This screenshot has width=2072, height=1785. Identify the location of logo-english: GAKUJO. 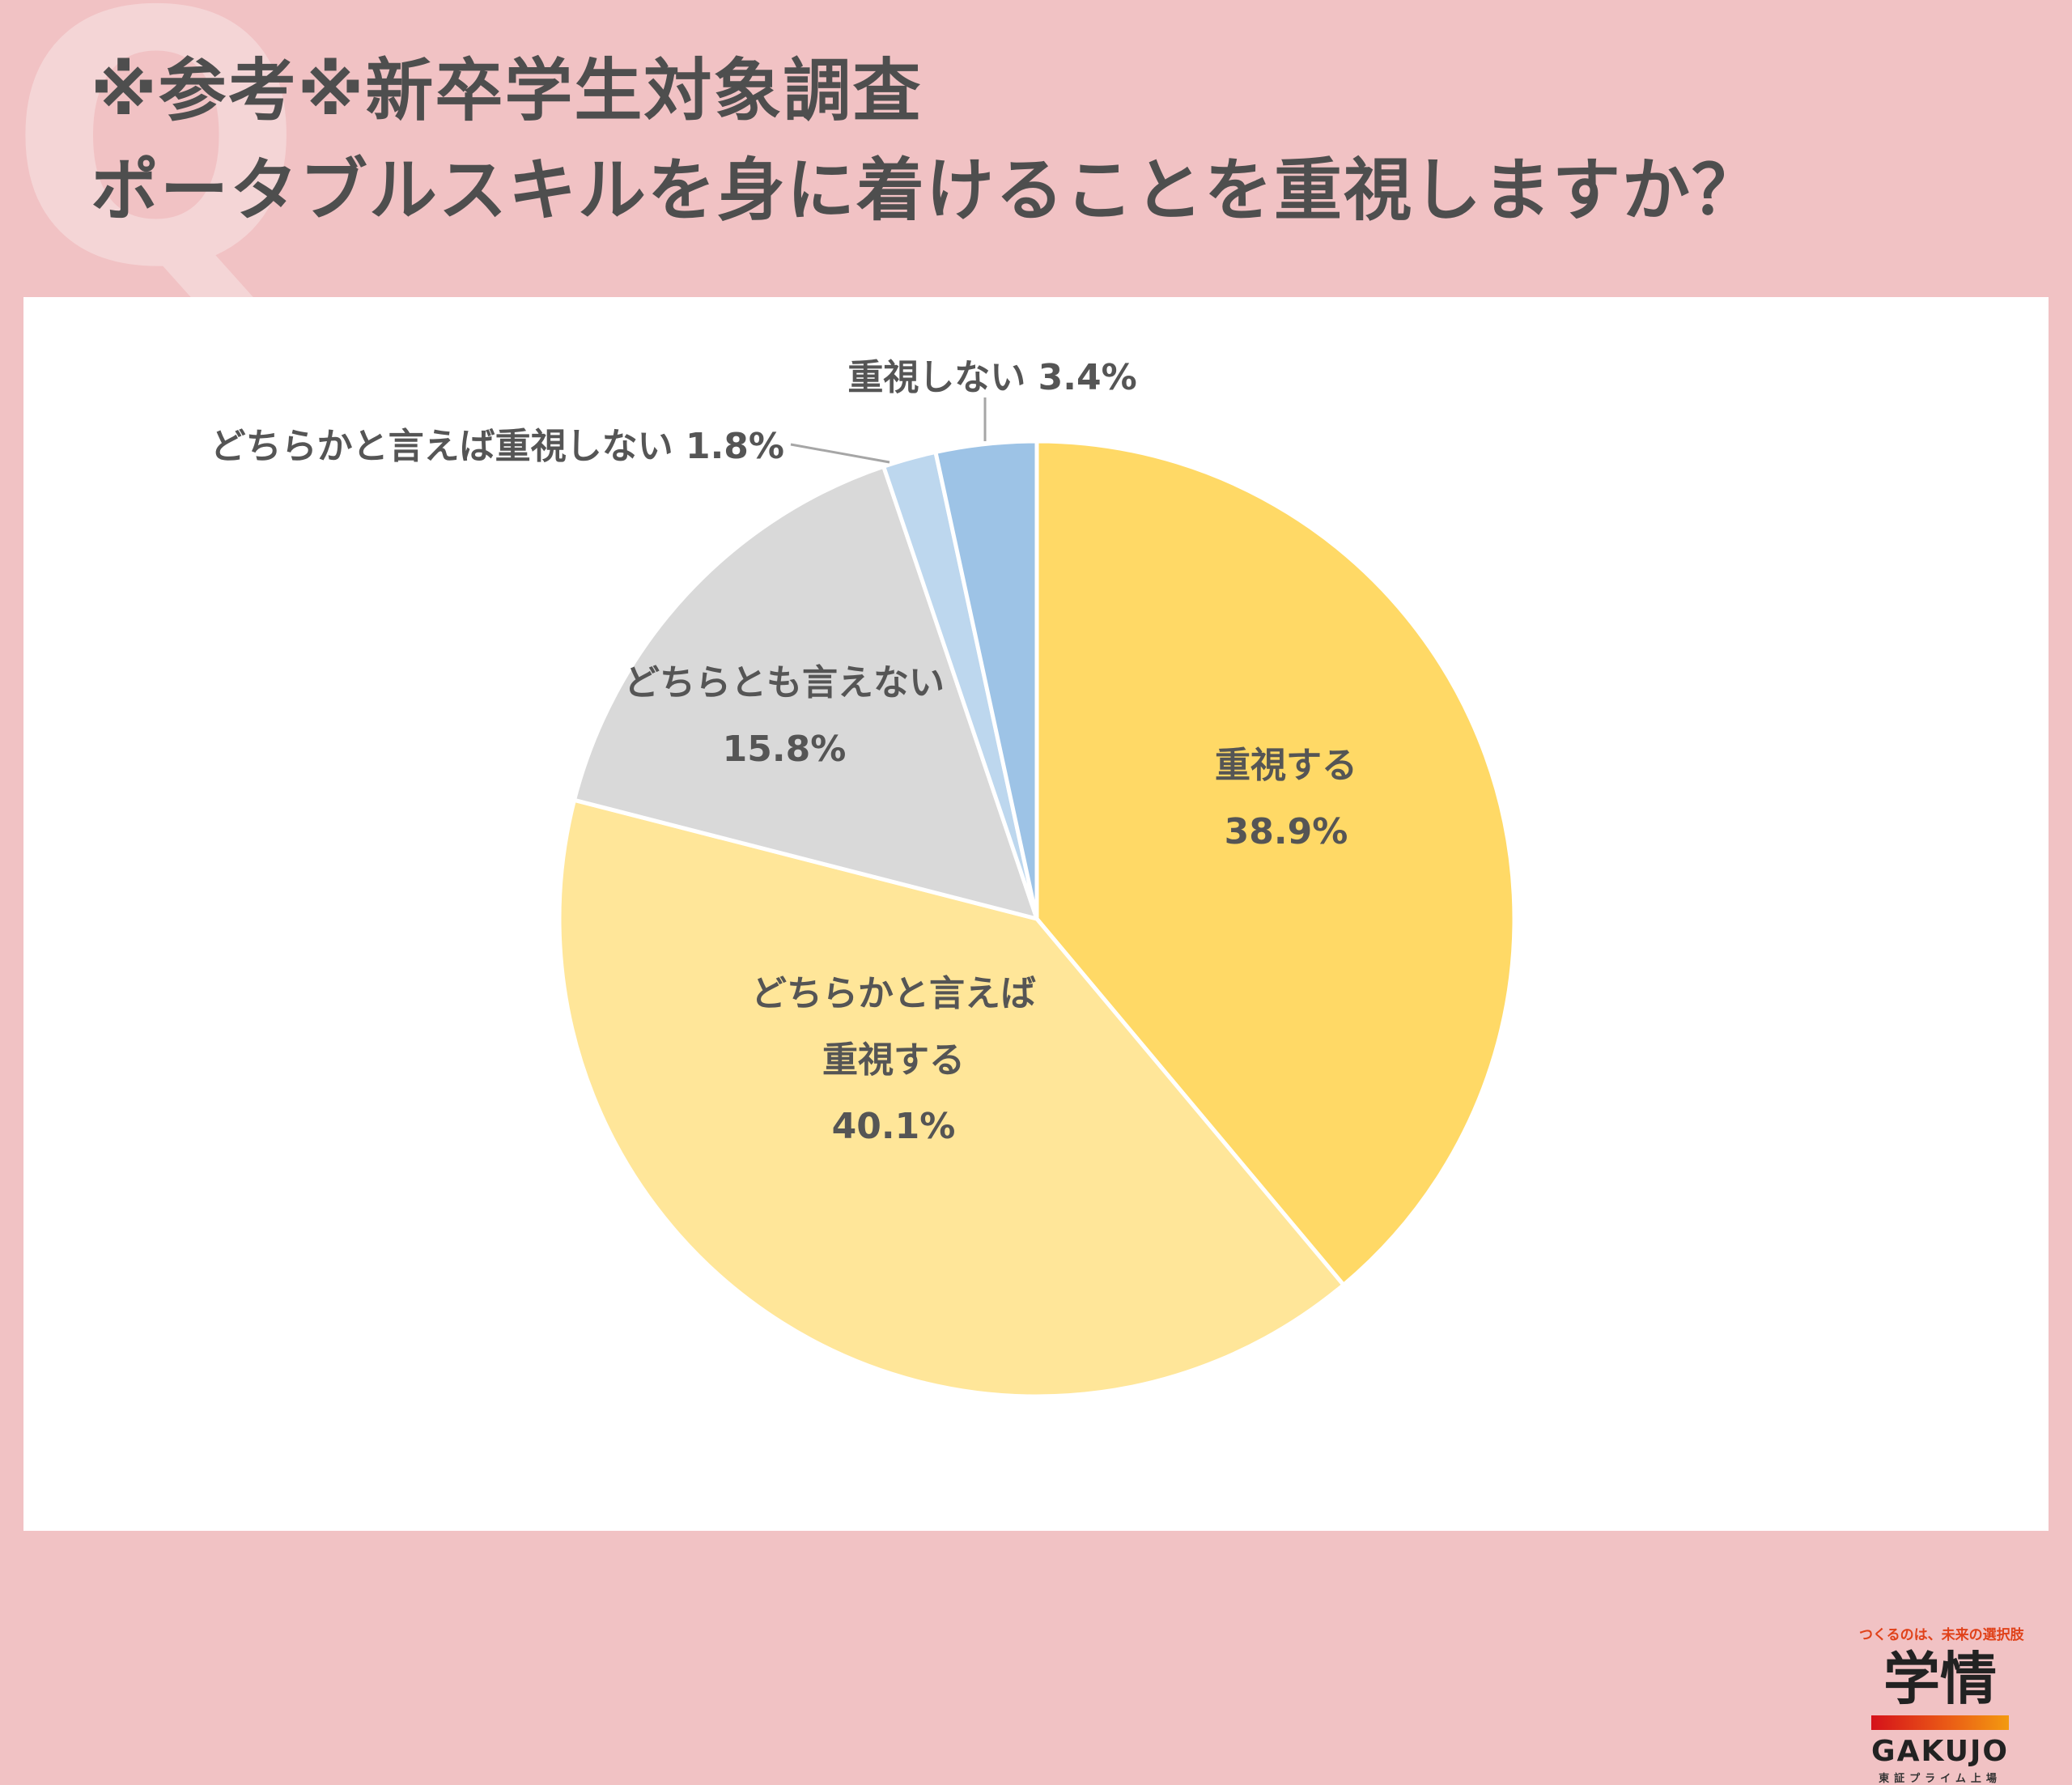
(1940, 1751).